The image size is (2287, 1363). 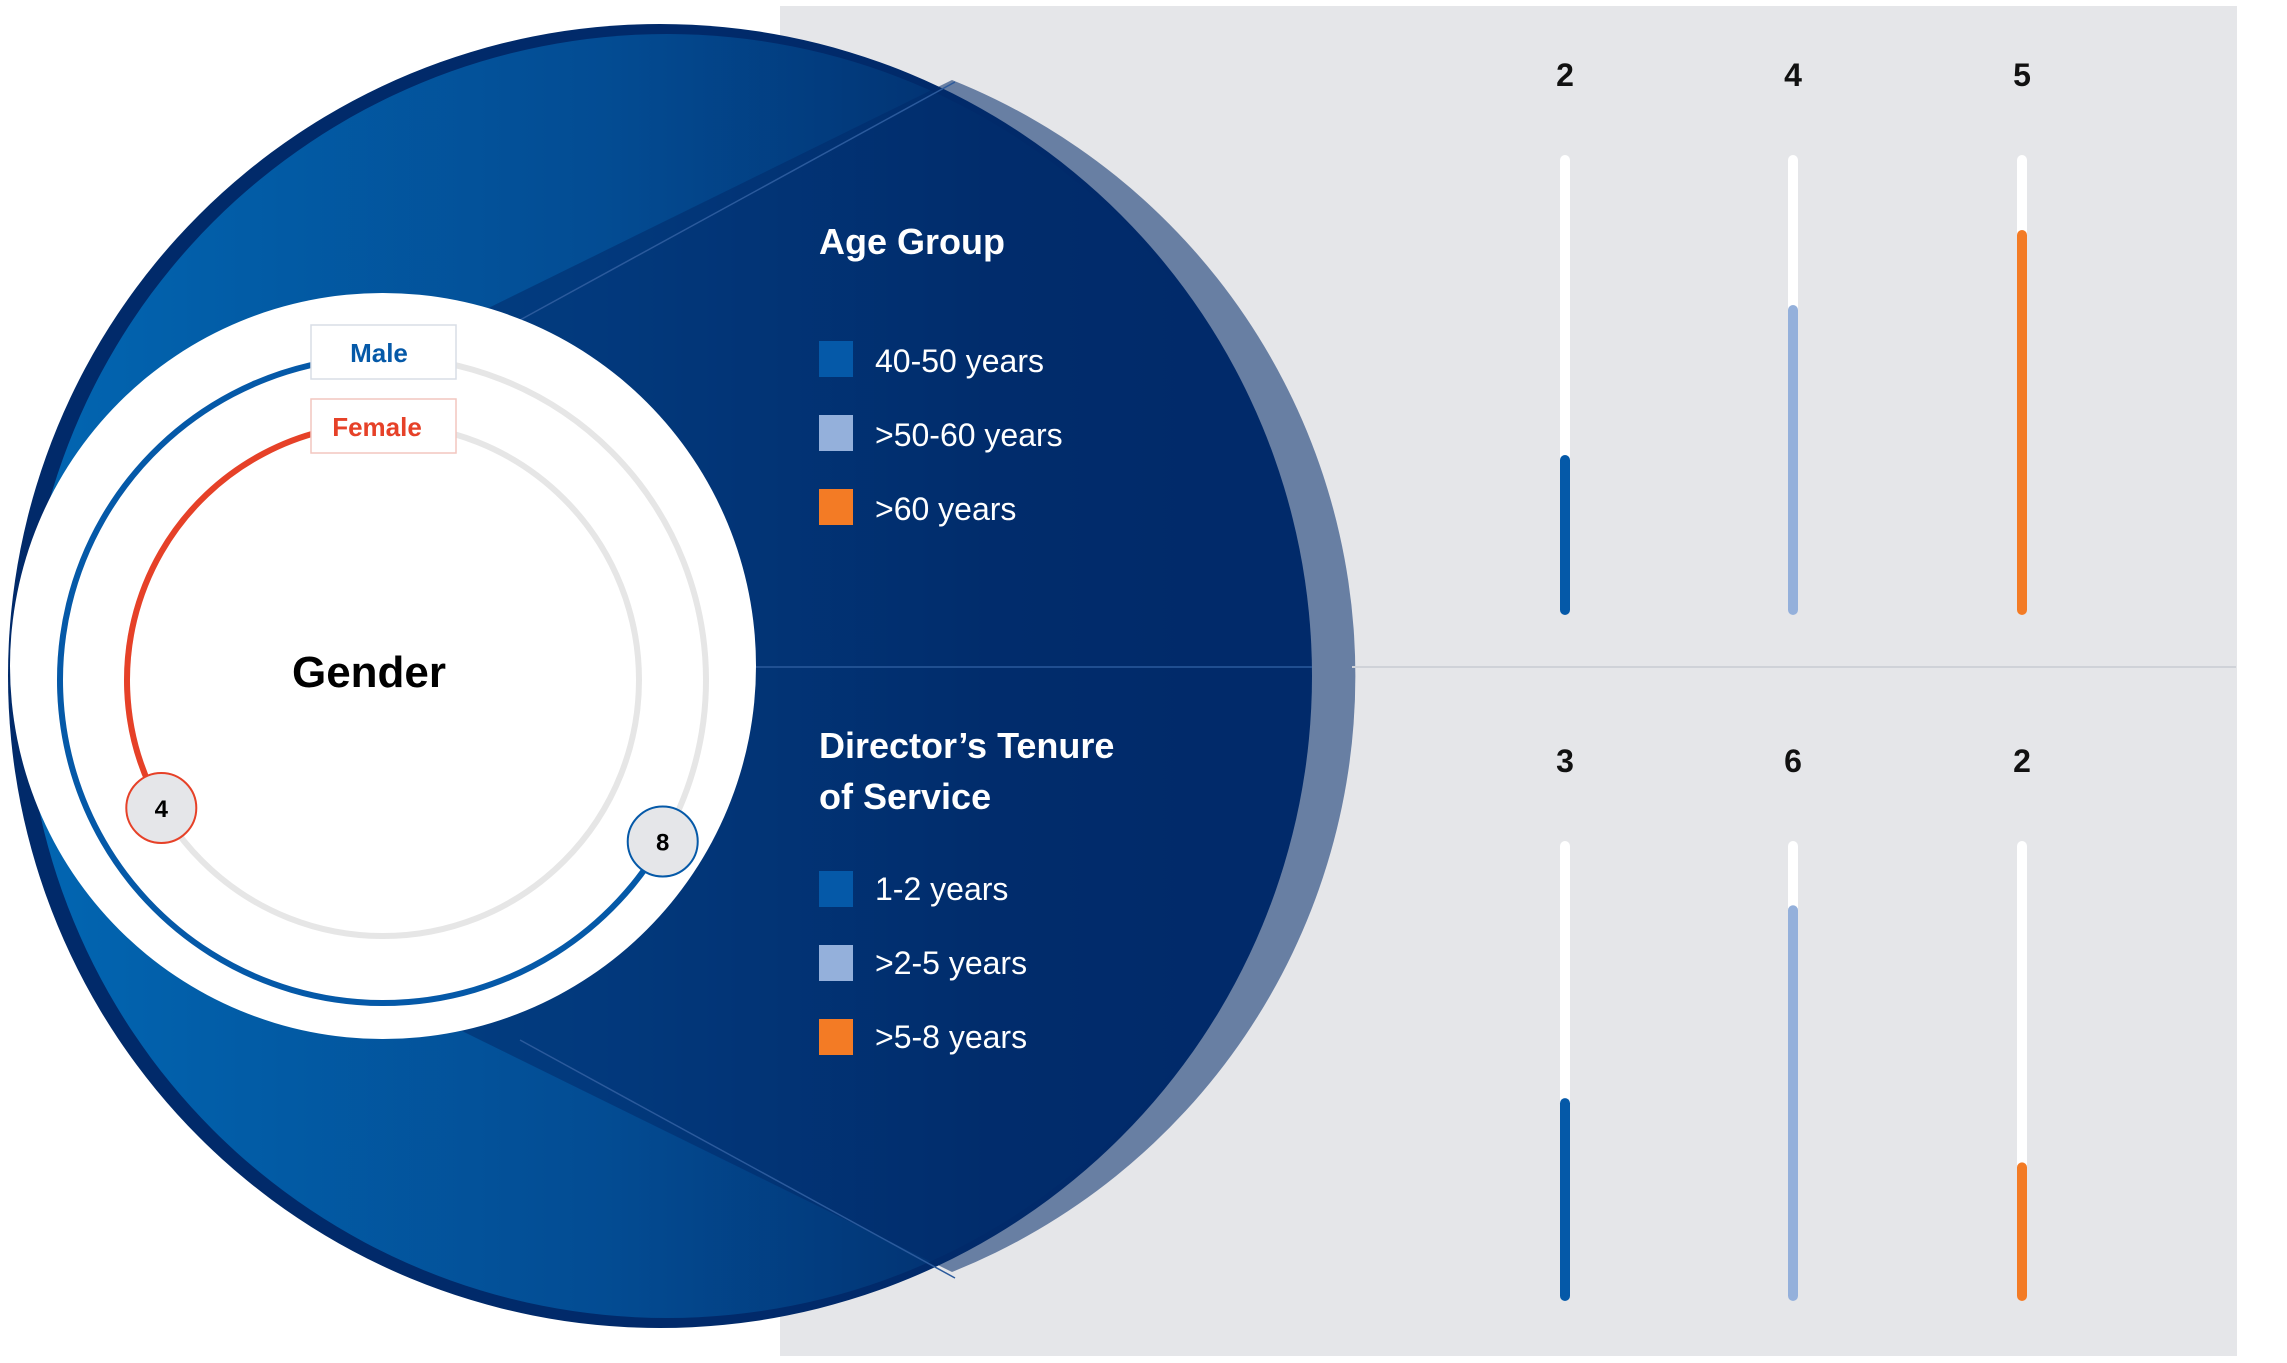 I want to click on tenure-legend-item: 1-2 years, so click(x=913, y=889).